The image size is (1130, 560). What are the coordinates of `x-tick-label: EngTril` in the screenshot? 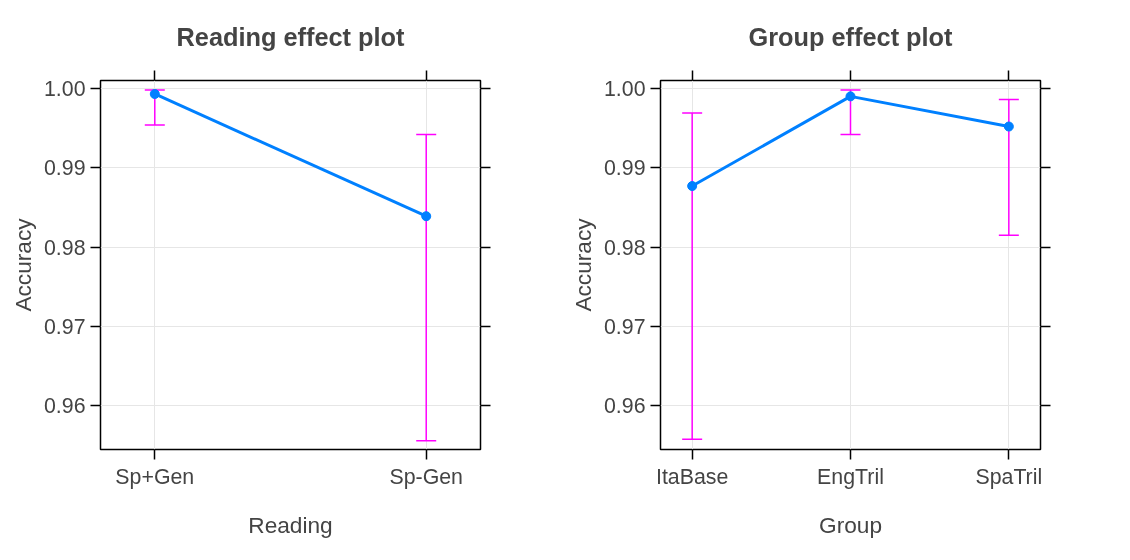 It's located at (850, 476).